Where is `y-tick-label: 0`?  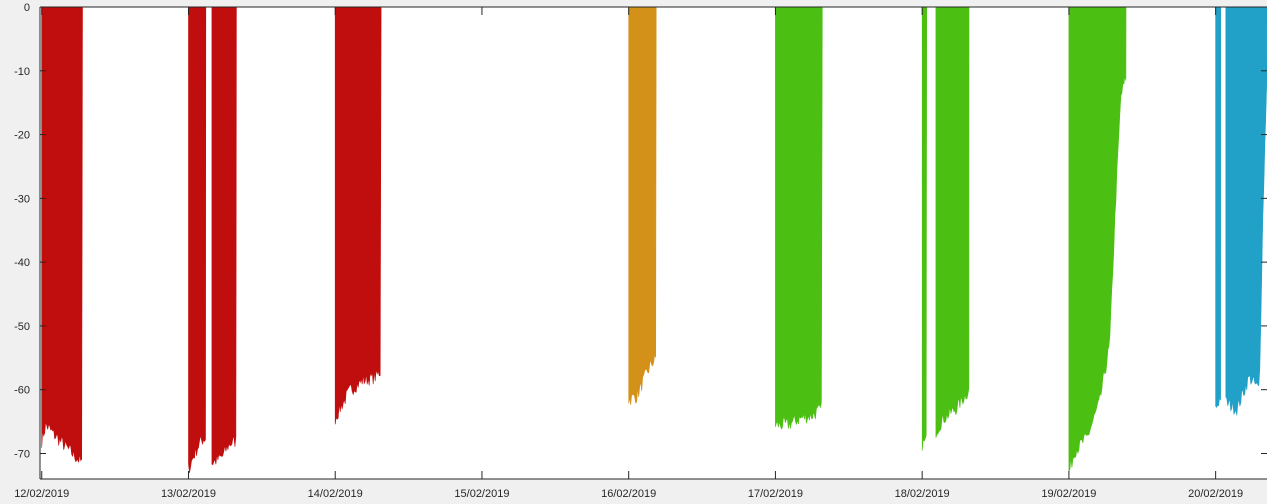
y-tick-label: 0 is located at coordinates (27, 8).